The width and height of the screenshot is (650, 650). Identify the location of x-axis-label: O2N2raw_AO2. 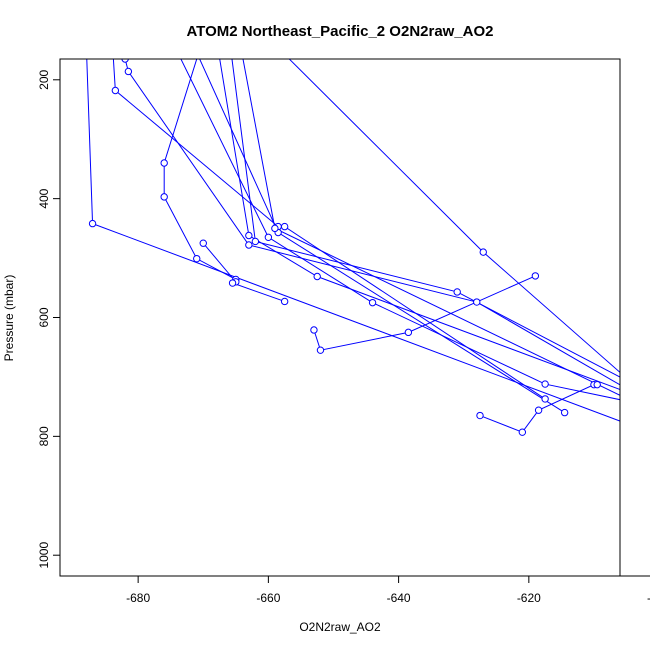
(340, 627).